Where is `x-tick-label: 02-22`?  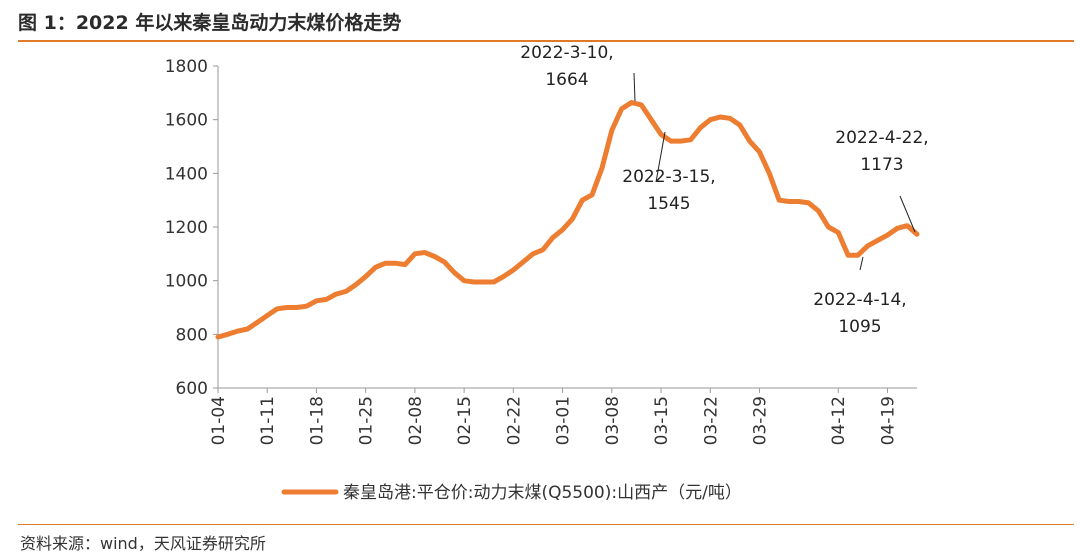 x-tick-label: 02-22 is located at coordinates (514, 420).